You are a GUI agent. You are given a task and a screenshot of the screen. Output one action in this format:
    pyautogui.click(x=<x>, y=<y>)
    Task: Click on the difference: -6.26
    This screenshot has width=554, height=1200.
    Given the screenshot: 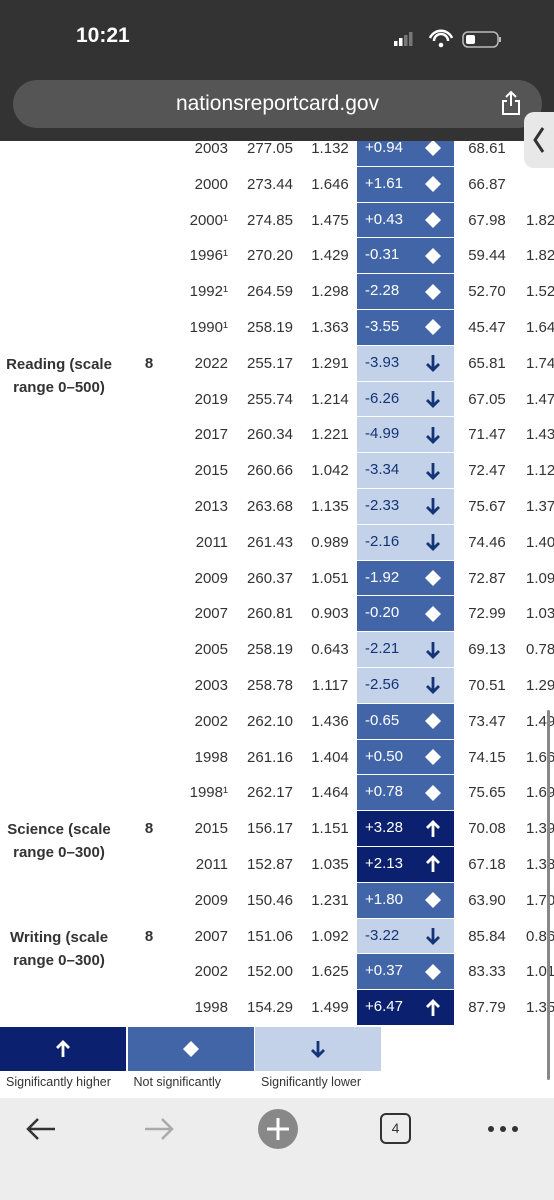 What is the action you would take?
    pyautogui.click(x=382, y=398)
    